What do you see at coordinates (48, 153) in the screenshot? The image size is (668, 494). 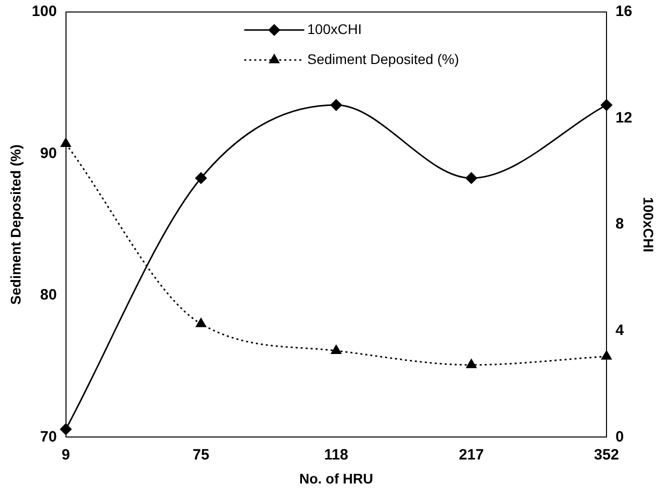 I see `y-tick-label: 90` at bounding box center [48, 153].